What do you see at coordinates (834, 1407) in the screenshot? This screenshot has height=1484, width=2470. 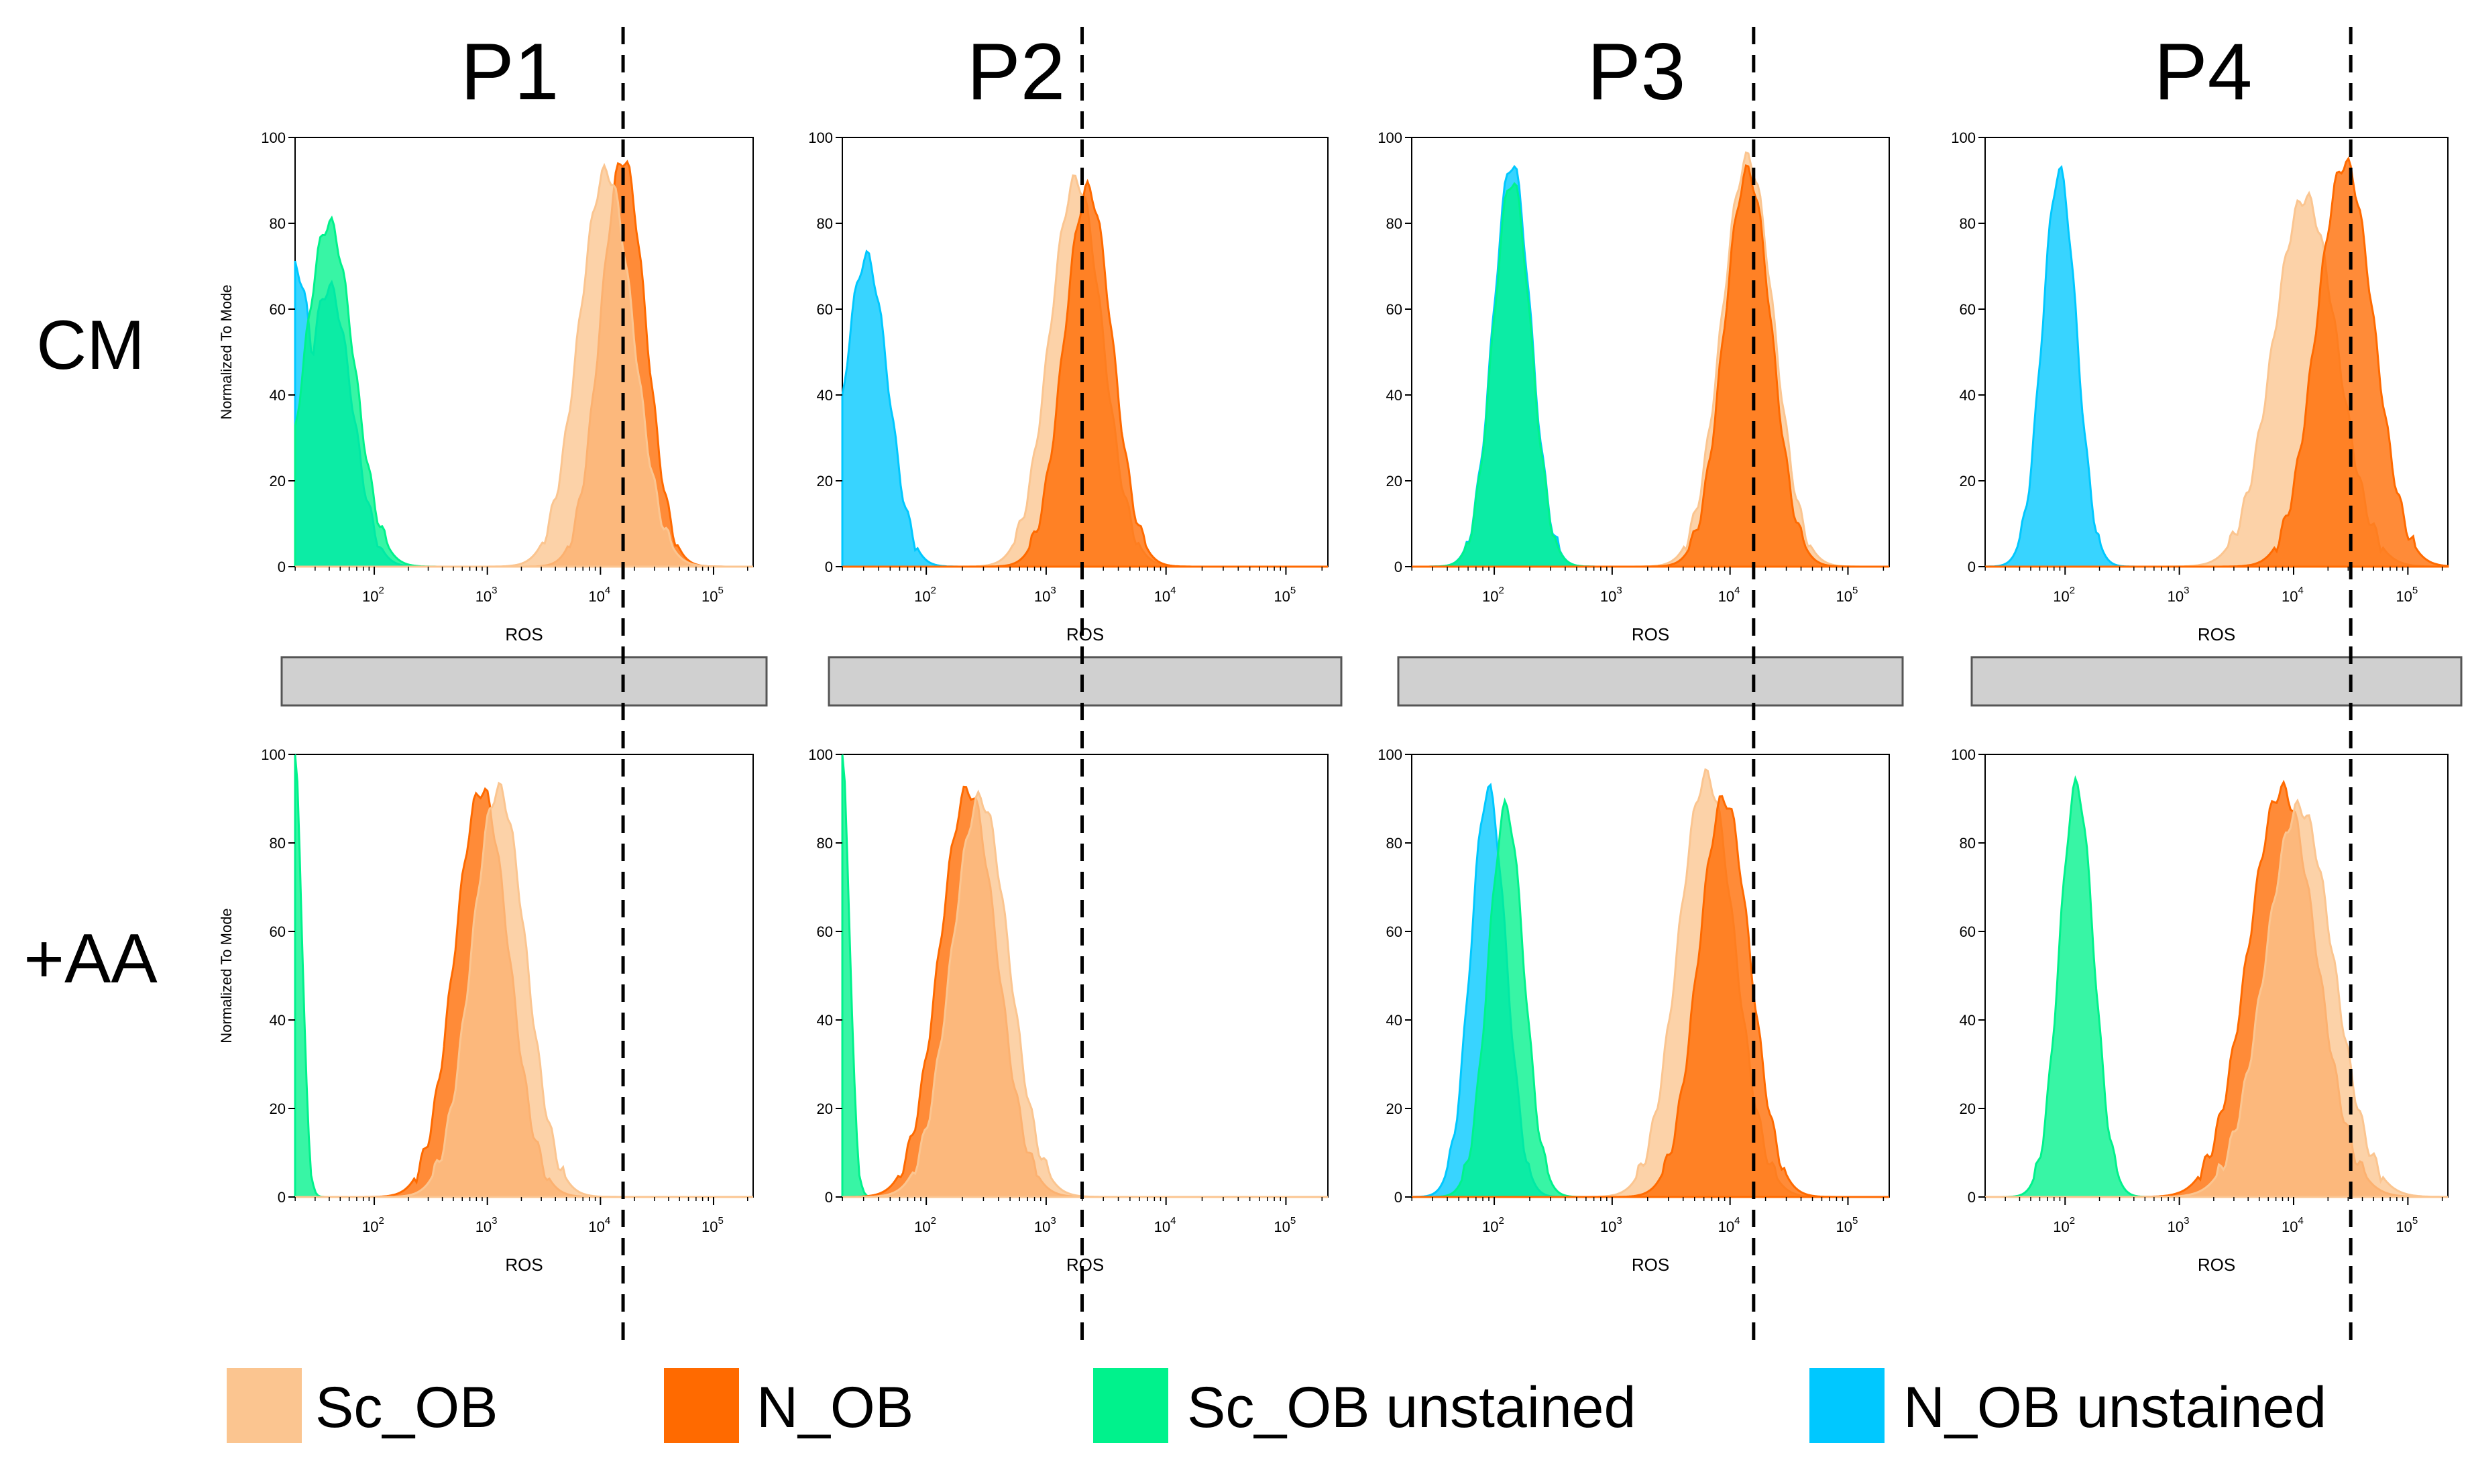 I see `legend-label-n-ob: N_OB` at bounding box center [834, 1407].